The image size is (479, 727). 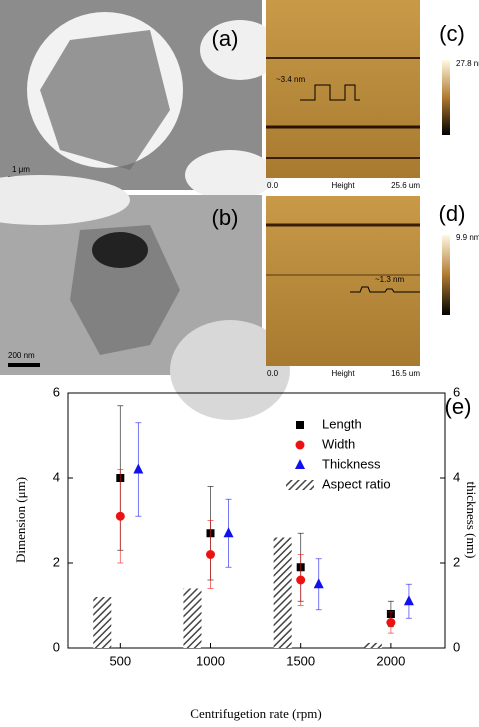 What do you see at coordinates (225, 217) in the screenshot?
I see `panel-label: (b)` at bounding box center [225, 217].